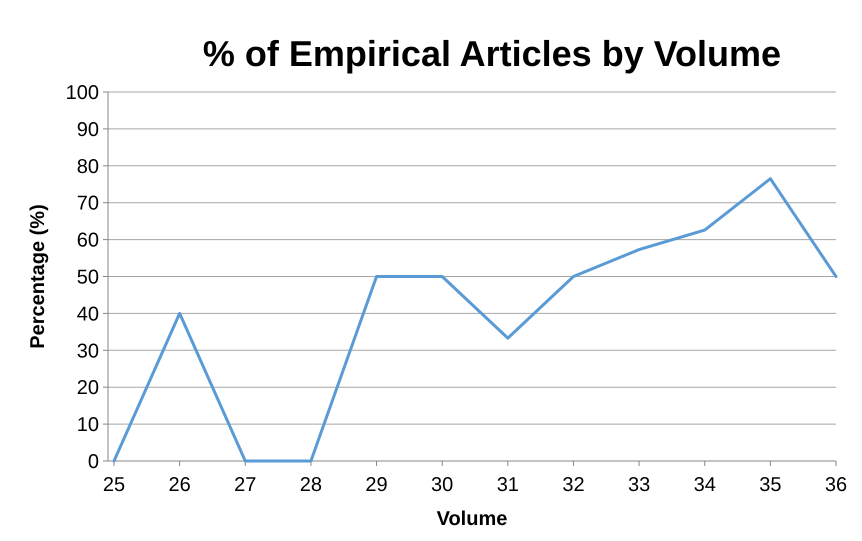 The height and width of the screenshot is (541, 862). I want to click on y-tick-label: 60, so click(87, 241).